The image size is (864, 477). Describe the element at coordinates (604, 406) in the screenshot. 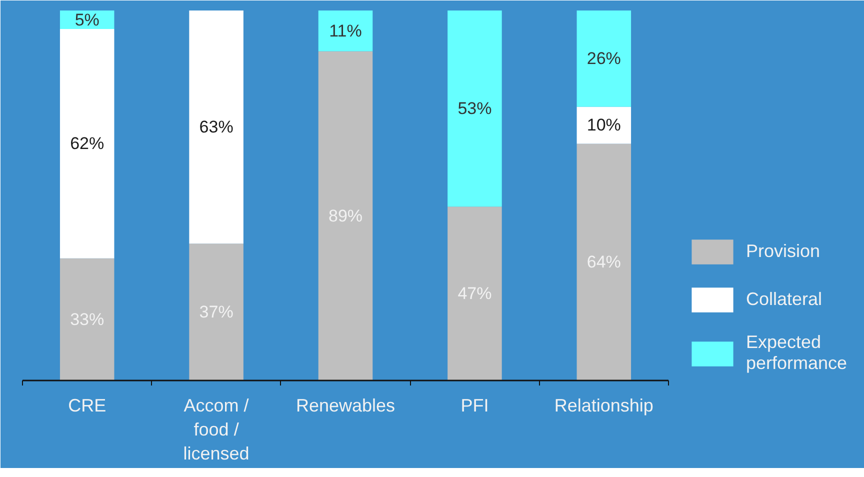

I see `x-tick-label: Relationship` at that location.